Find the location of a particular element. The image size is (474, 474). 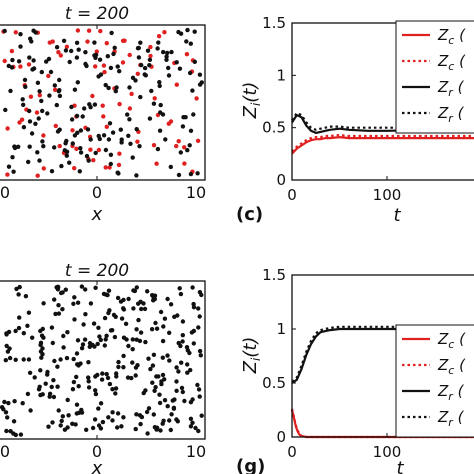

scatter-top-title: t = 200 is located at coordinates (97, 14).